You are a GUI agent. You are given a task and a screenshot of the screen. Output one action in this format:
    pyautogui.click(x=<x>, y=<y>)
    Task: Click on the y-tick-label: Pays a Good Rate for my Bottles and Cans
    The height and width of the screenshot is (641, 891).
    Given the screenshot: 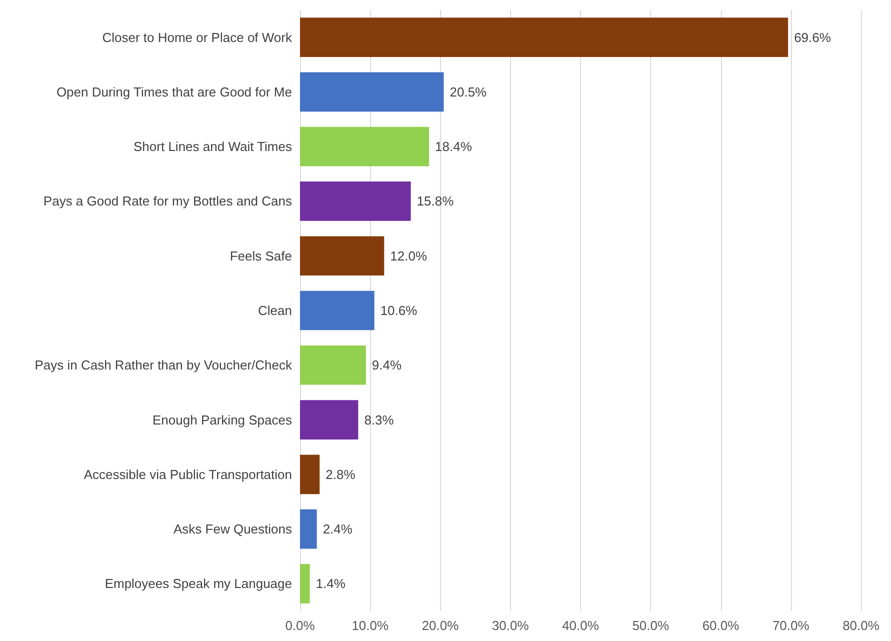 What is the action you would take?
    pyautogui.click(x=167, y=201)
    